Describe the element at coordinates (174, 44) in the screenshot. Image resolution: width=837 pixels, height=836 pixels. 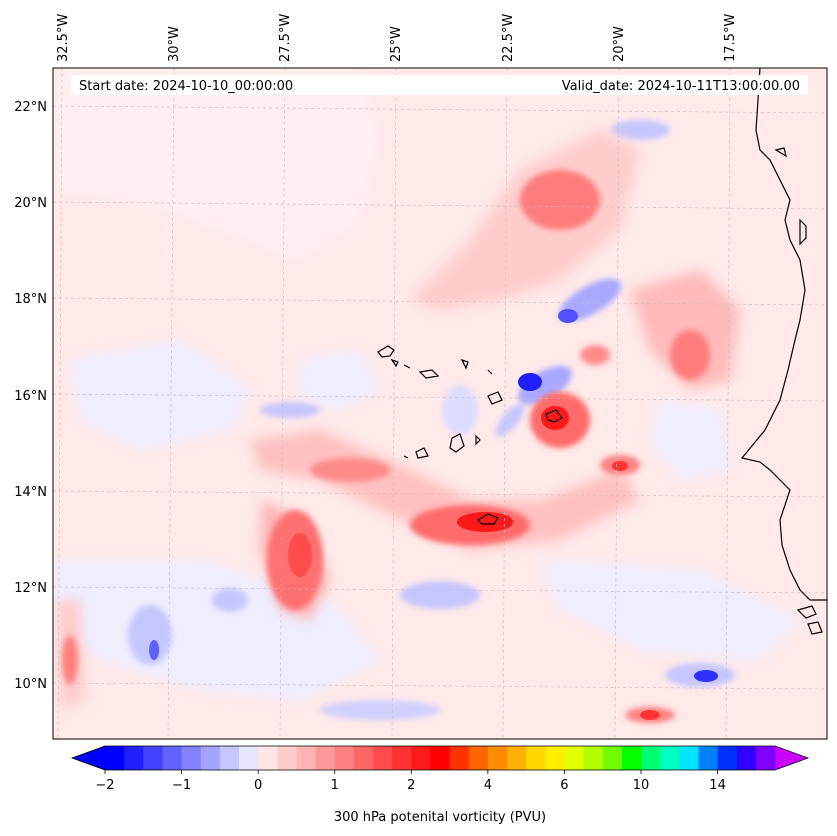
I see `lon-label: 30°W` at that location.